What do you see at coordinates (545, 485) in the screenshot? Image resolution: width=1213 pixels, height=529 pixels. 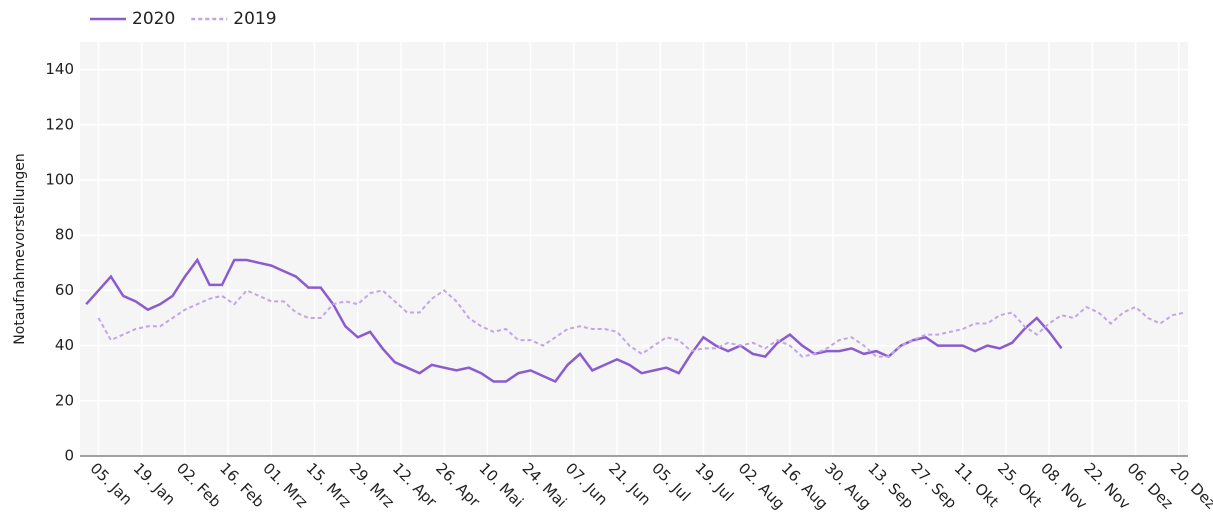 I see `x-tick-label: 24. Mai` at bounding box center [545, 485].